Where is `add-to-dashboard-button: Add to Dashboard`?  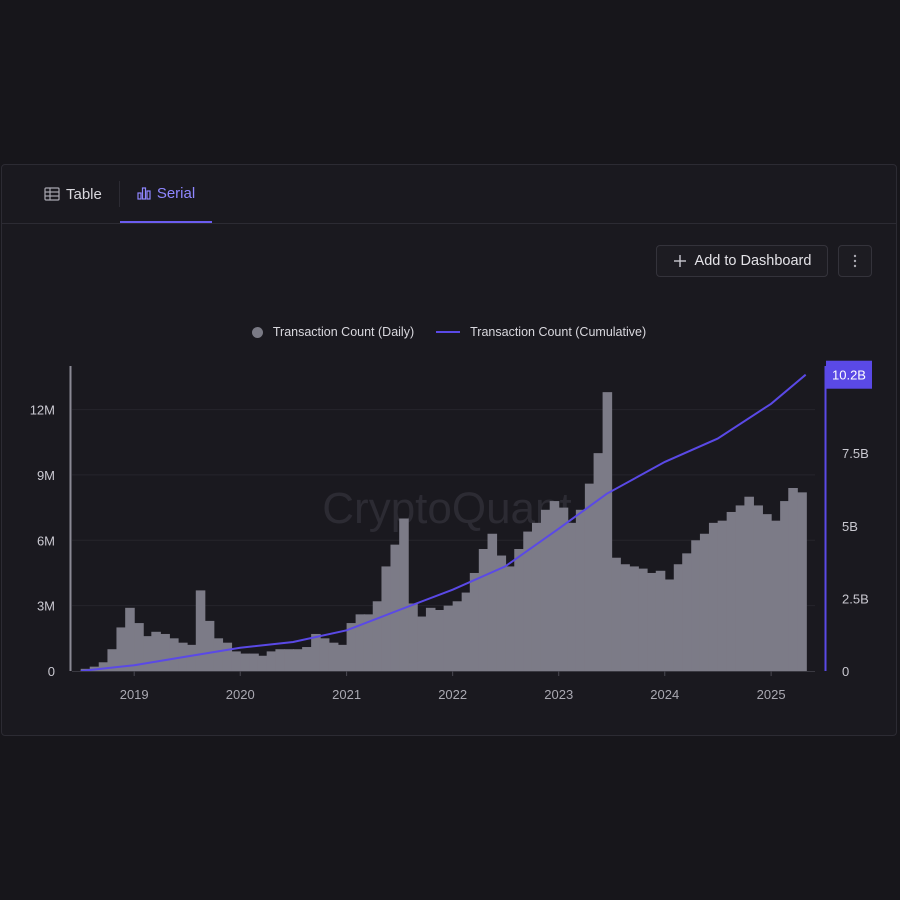 add-to-dashboard-button: Add to Dashboard is located at coordinates (742, 261).